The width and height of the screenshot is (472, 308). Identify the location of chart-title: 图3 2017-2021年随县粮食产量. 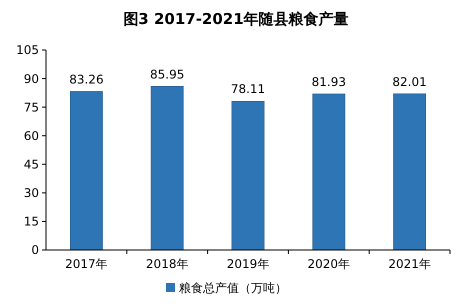
(236, 19).